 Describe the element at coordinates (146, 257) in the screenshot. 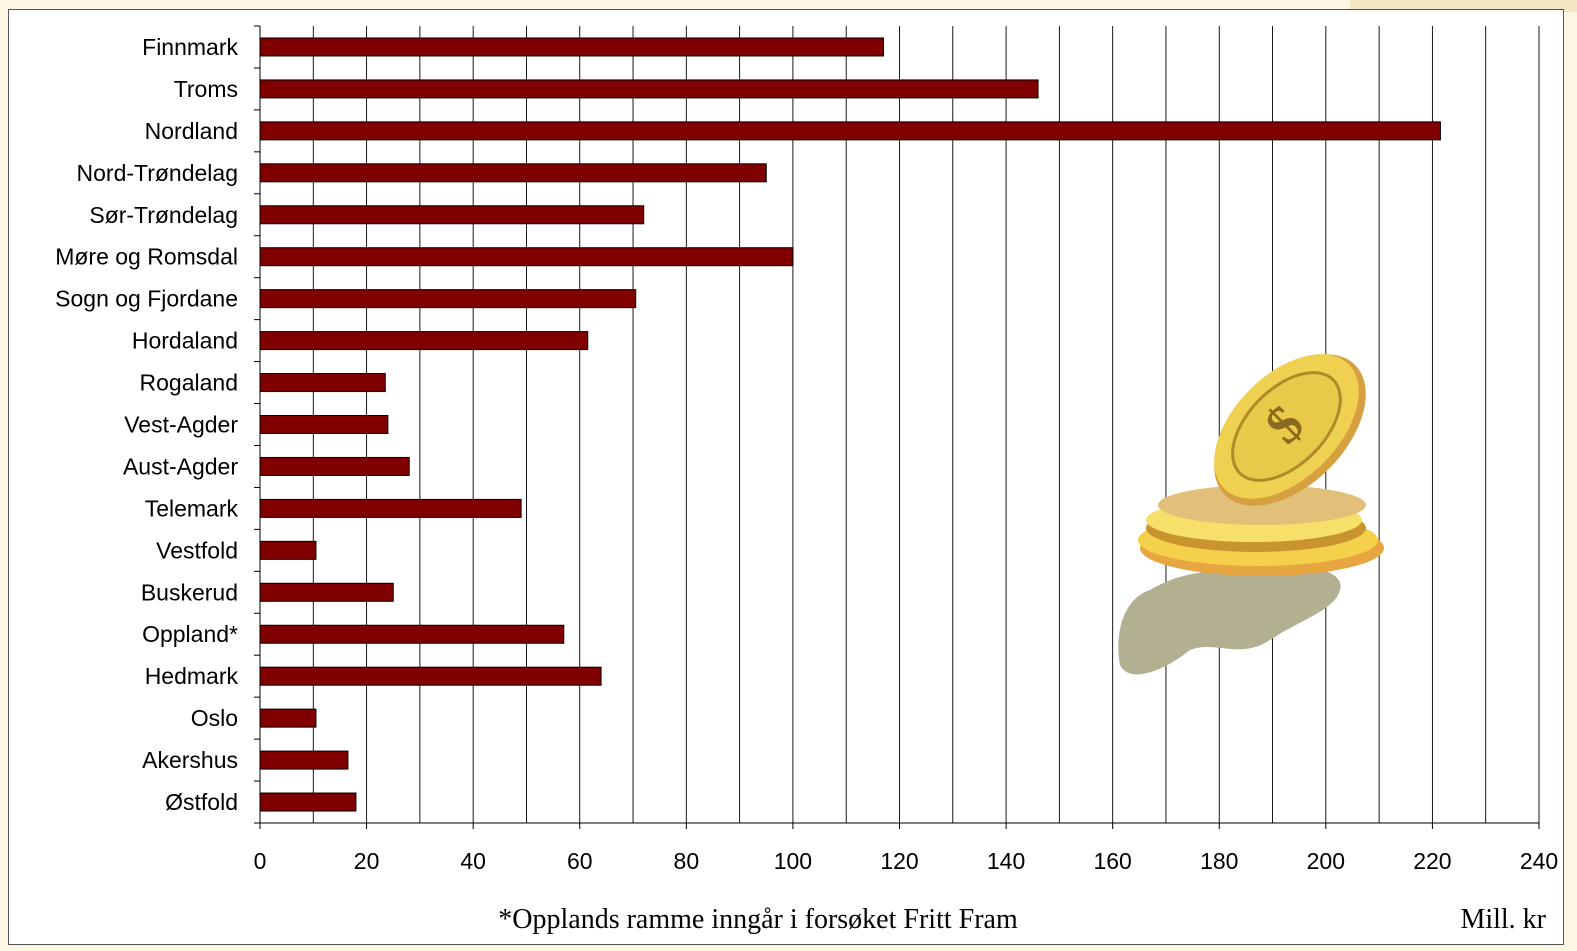

I see `category-label: Møre og Romsdal` at that location.